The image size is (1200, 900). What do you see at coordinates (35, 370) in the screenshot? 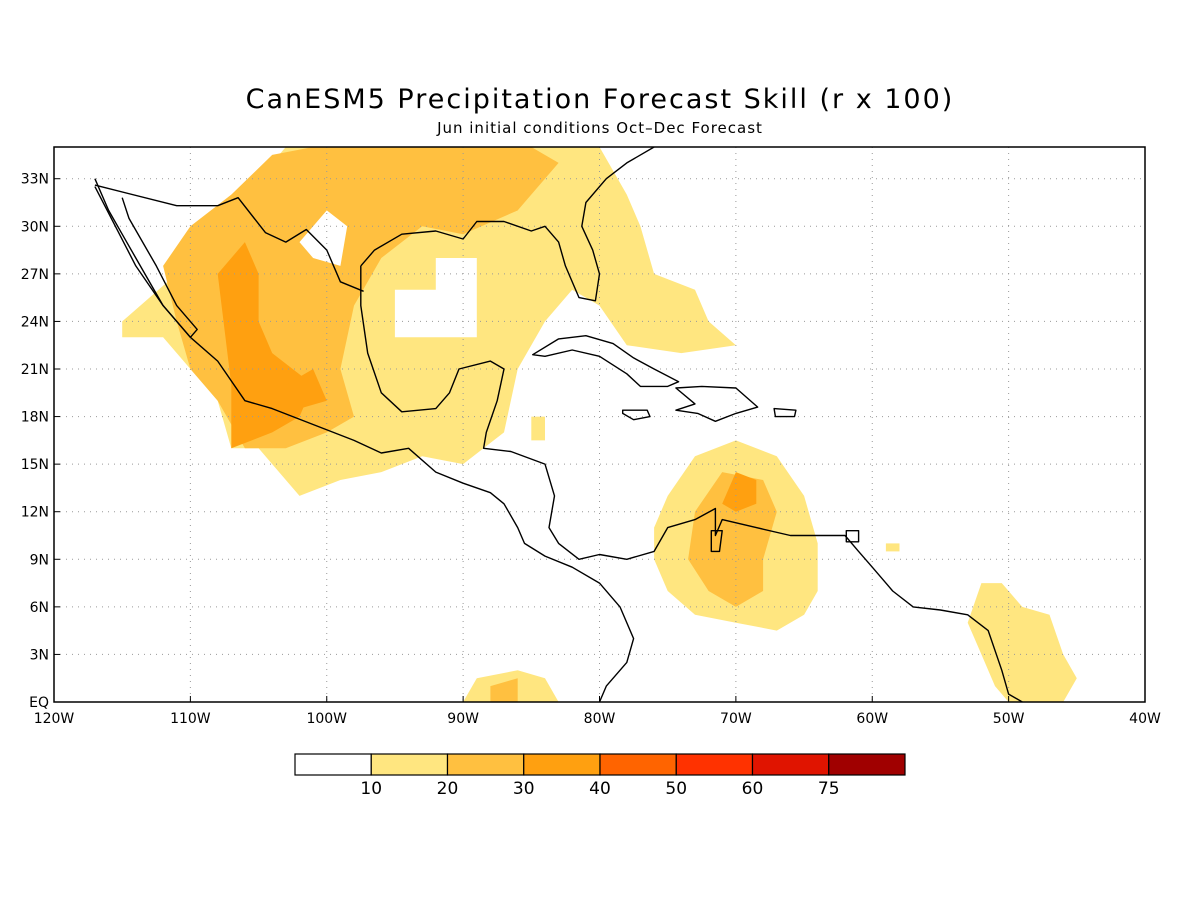
I see `lat-tick-label: 21N` at bounding box center [35, 370].